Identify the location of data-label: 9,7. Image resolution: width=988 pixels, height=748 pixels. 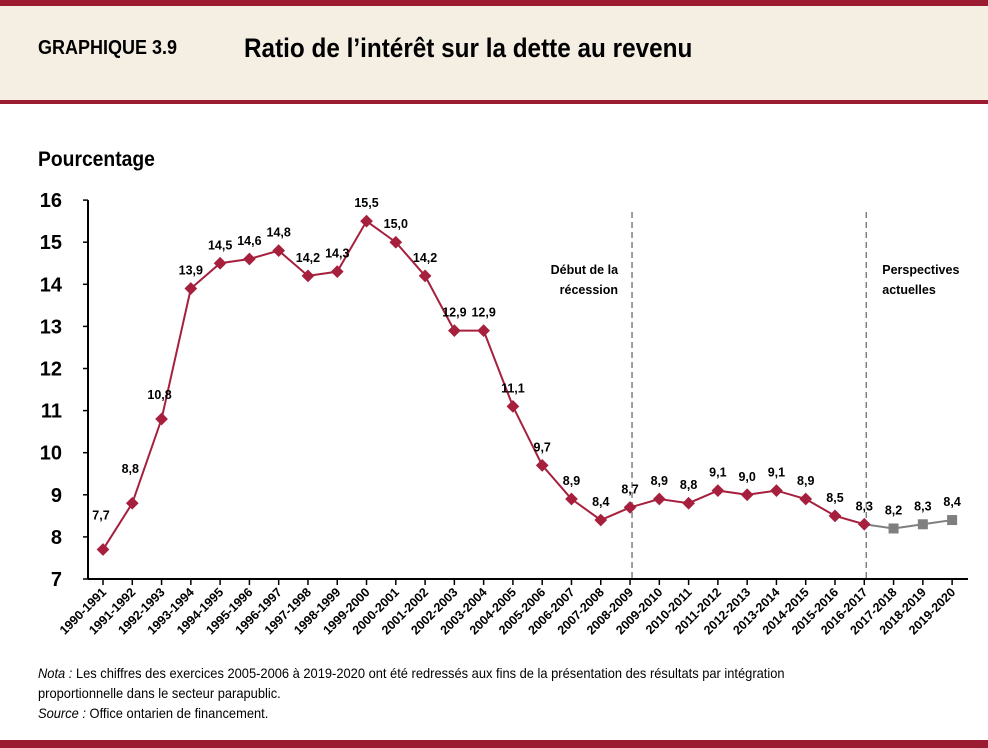
(542, 447).